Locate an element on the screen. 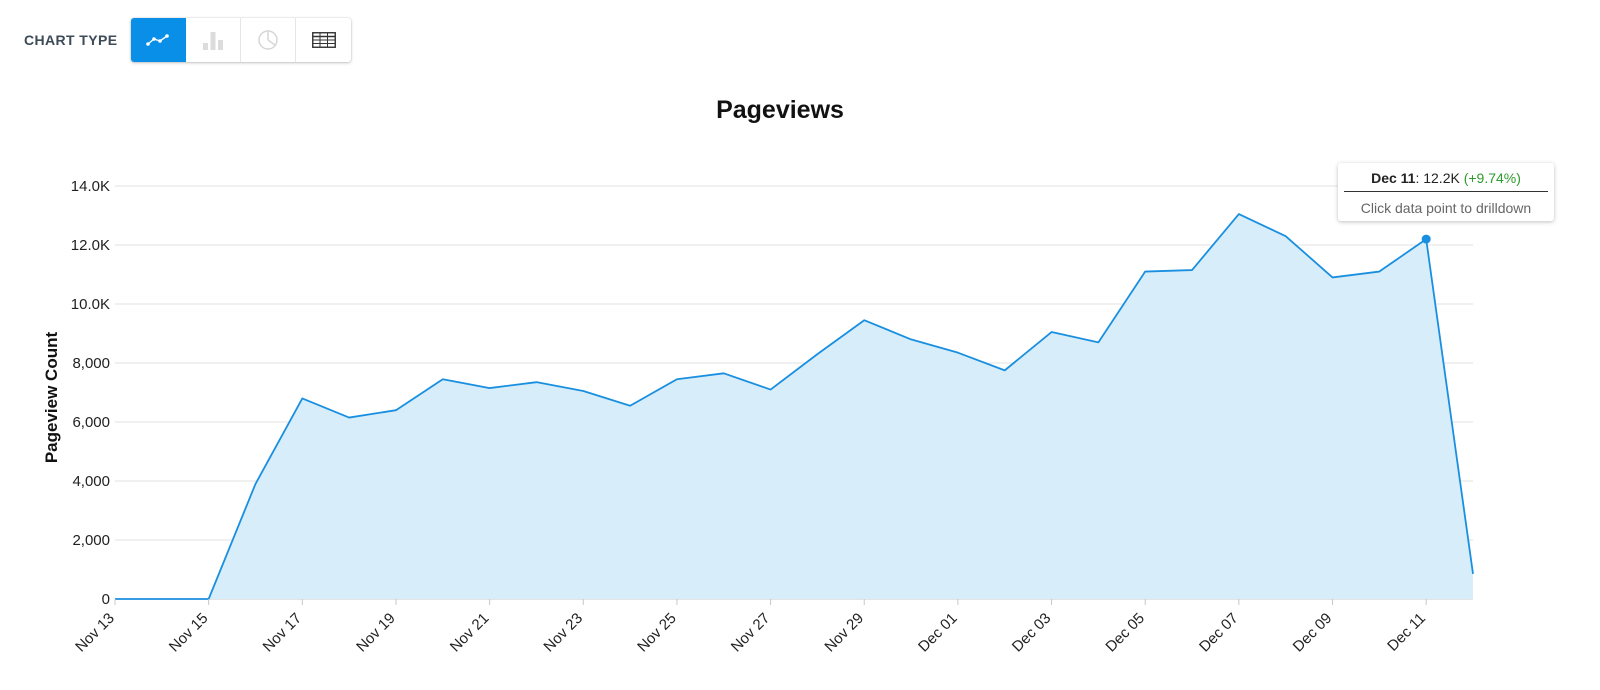  pie-chart-button is located at coordinates (269, 40).